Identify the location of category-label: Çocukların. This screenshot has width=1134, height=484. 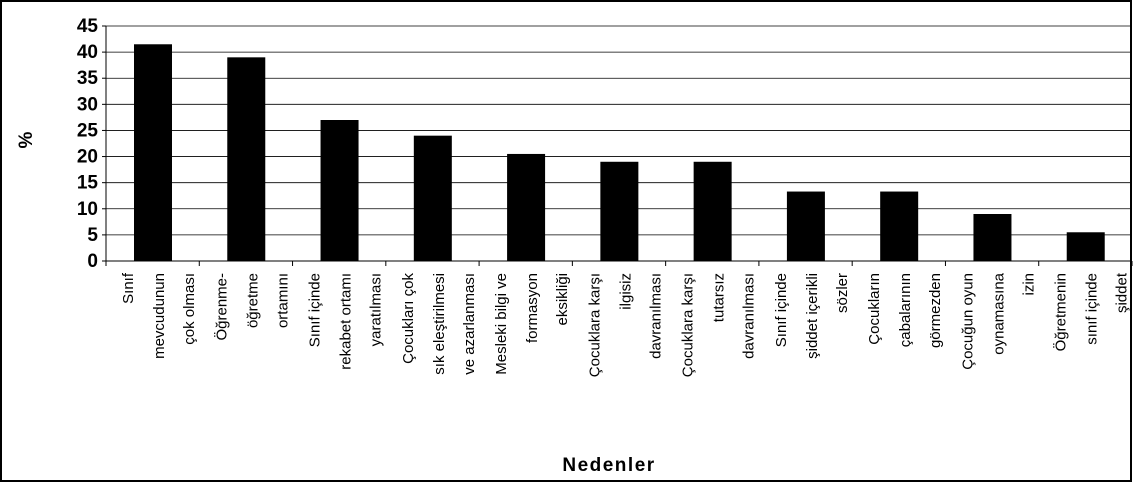
(874, 309).